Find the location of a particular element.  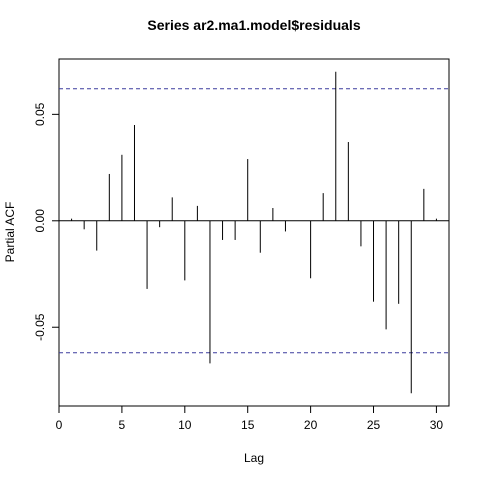

y-axis-label: Partial ACF is located at coordinates (10, 232).